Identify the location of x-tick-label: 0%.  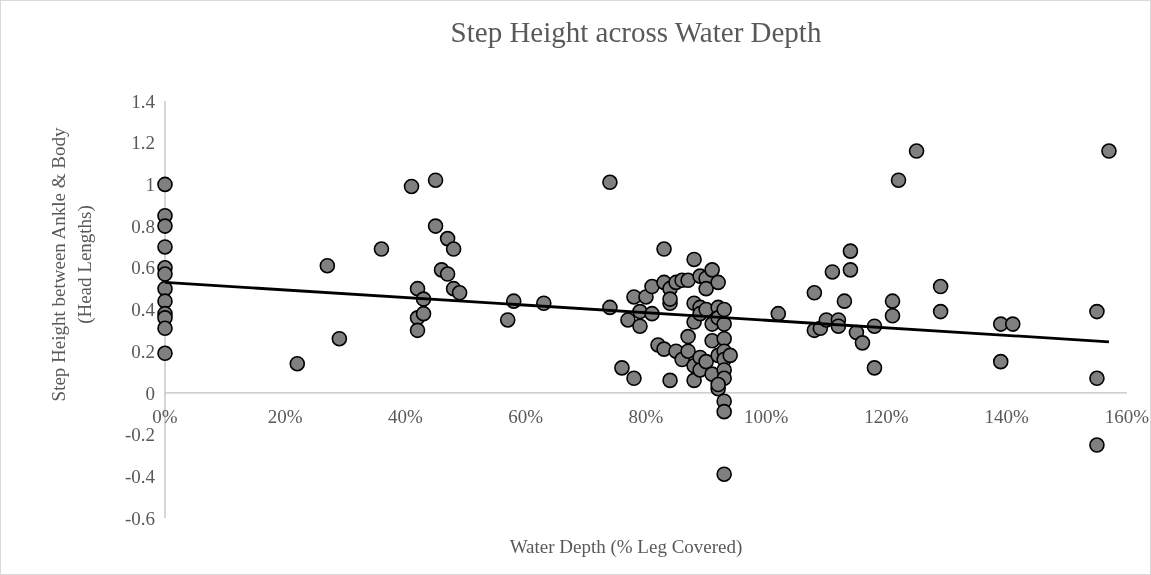
(165, 416).